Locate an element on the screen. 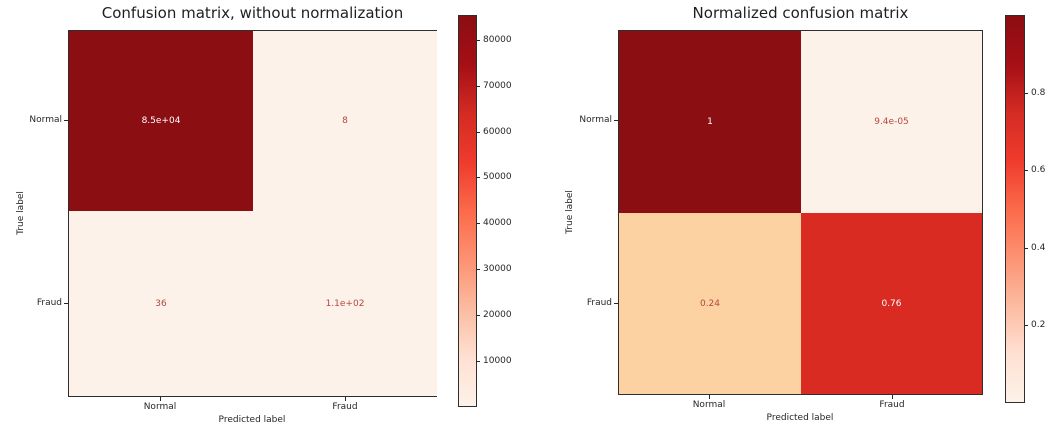 The height and width of the screenshot is (433, 1059). cell-value: 1 is located at coordinates (710, 122).